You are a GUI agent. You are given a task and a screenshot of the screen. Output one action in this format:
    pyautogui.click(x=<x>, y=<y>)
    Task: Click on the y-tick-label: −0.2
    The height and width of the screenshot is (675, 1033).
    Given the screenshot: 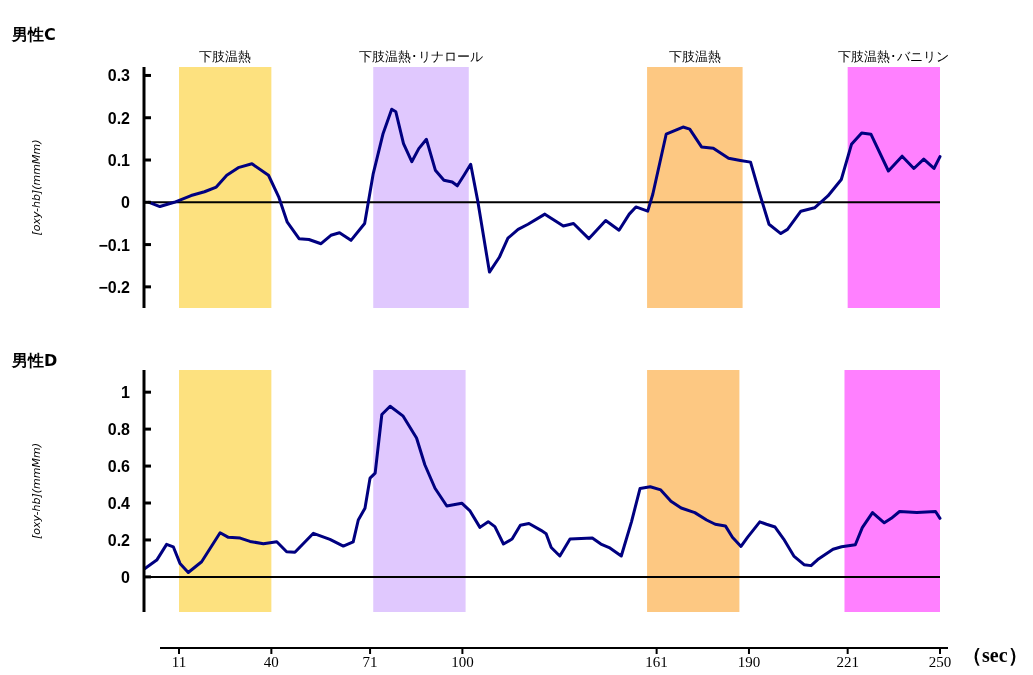 What is the action you would take?
    pyautogui.click(x=114, y=287)
    